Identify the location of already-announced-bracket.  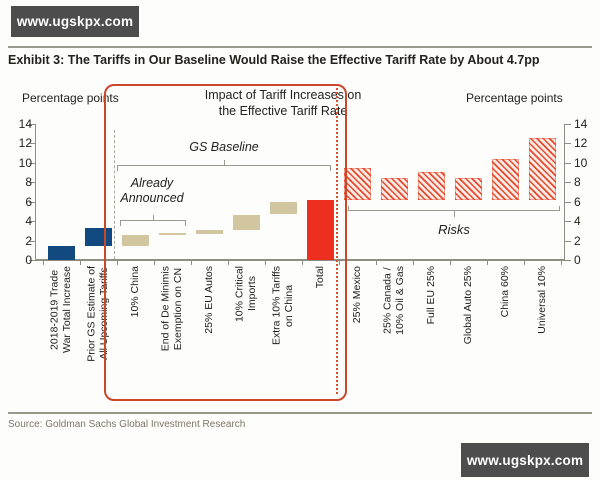
(153, 220).